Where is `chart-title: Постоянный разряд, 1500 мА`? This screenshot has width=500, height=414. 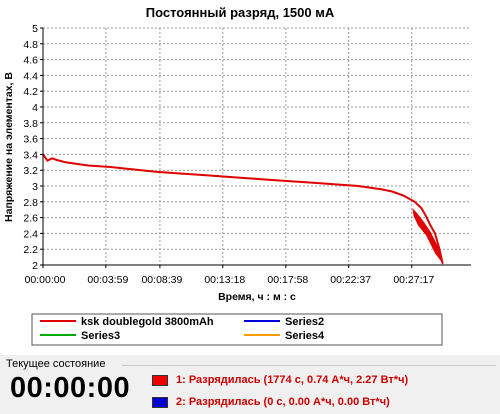
chart-title: Постоянный разряд, 1500 мА is located at coordinates (240, 12).